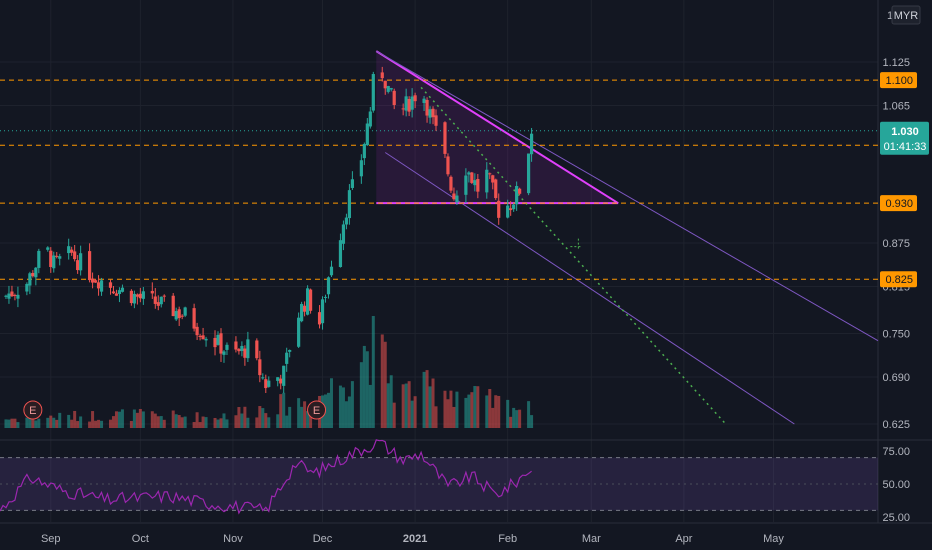 The height and width of the screenshot is (550, 932). Describe the element at coordinates (899, 81) in the screenshot. I see `level-price-tag-label: 1.100` at that location.